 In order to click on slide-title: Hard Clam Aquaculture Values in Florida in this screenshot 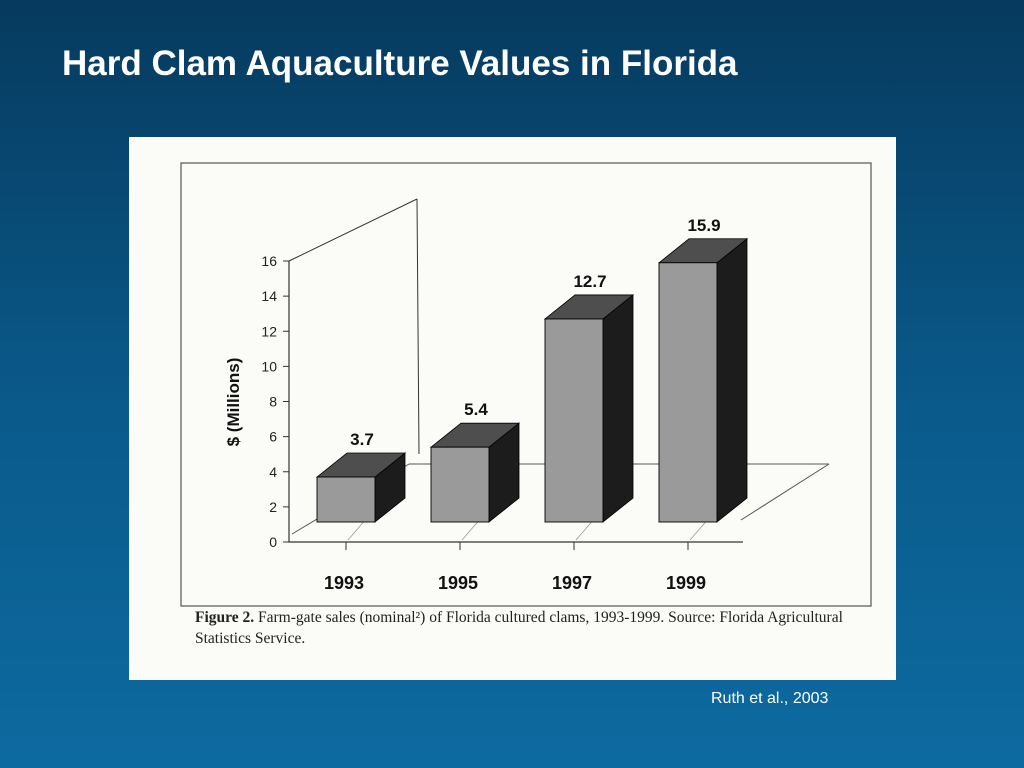, I will do `click(400, 63)`.